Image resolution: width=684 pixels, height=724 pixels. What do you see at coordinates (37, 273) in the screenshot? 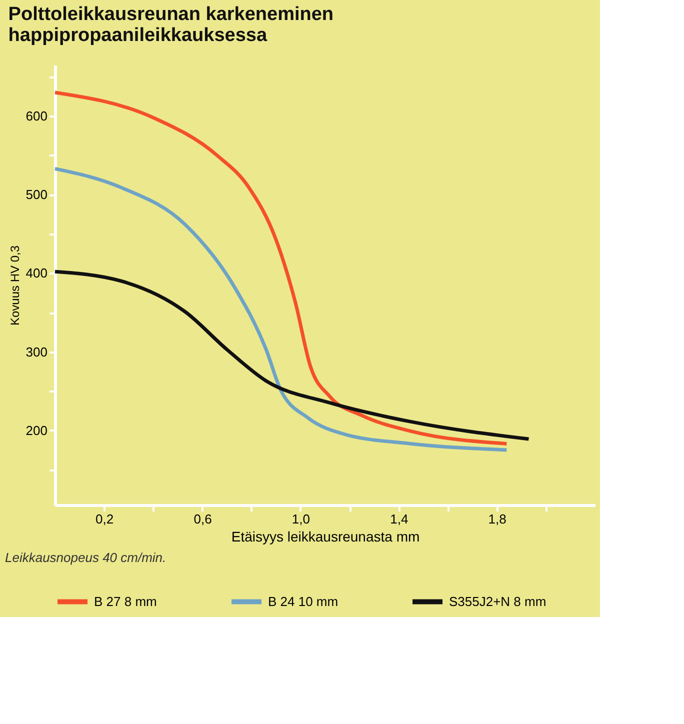
I see `y-tick-label: 400` at bounding box center [37, 273].